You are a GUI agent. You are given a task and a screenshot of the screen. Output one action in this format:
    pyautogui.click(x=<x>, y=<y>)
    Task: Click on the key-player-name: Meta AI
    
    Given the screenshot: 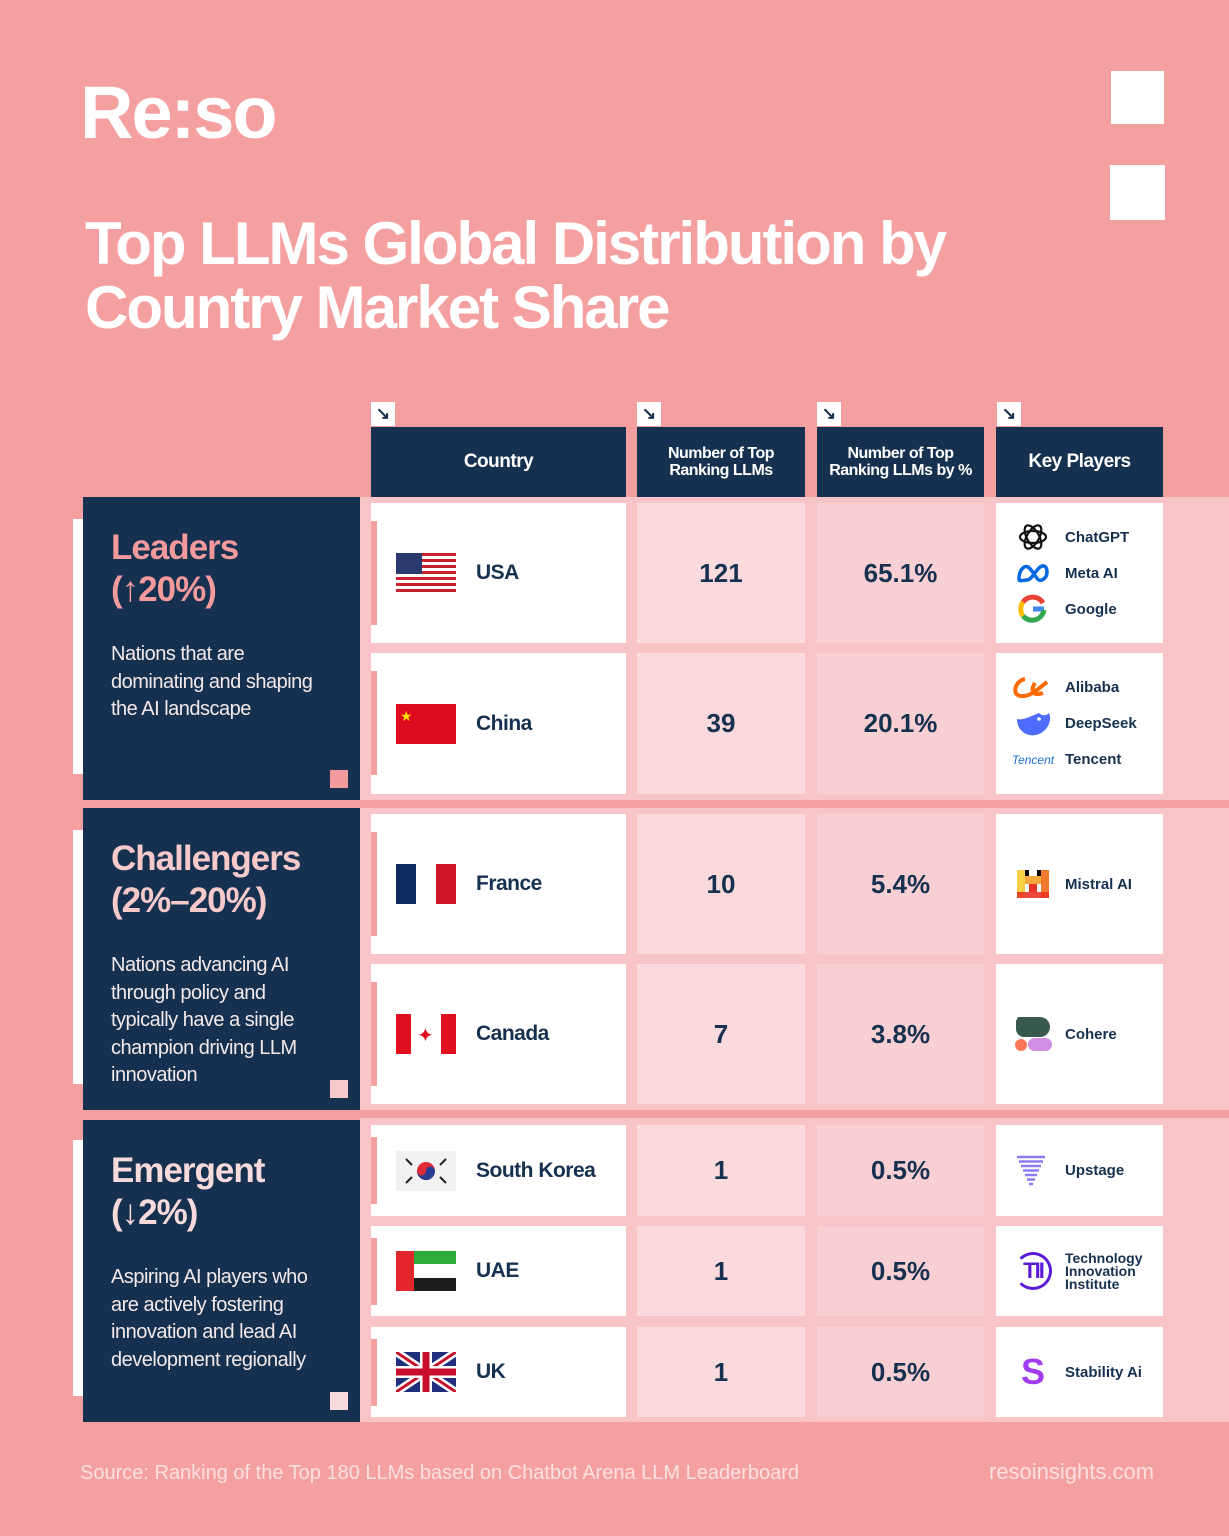 What is the action you would take?
    pyautogui.click(x=1091, y=573)
    